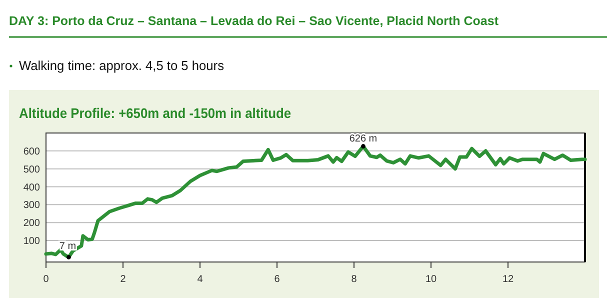 This screenshot has width=607, height=298. I want to click on x-tick-label: 6, so click(277, 279).